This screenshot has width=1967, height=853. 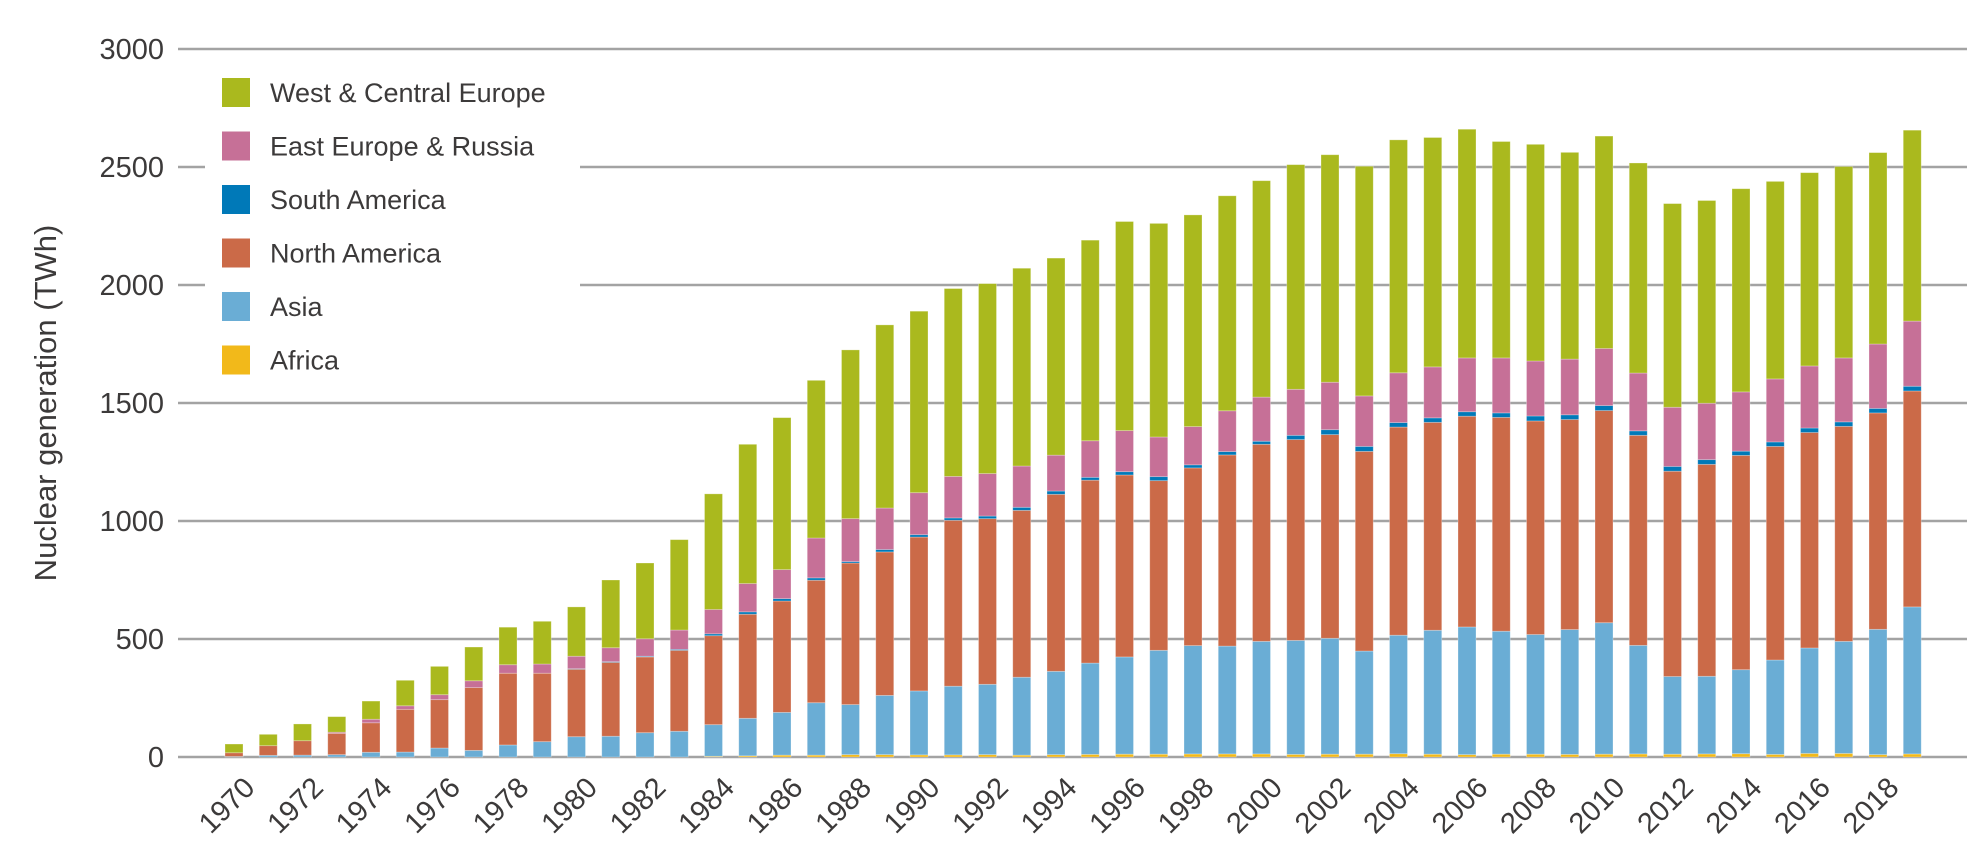 I want to click on bar-segment-north-america-1981, so click(x=611, y=699).